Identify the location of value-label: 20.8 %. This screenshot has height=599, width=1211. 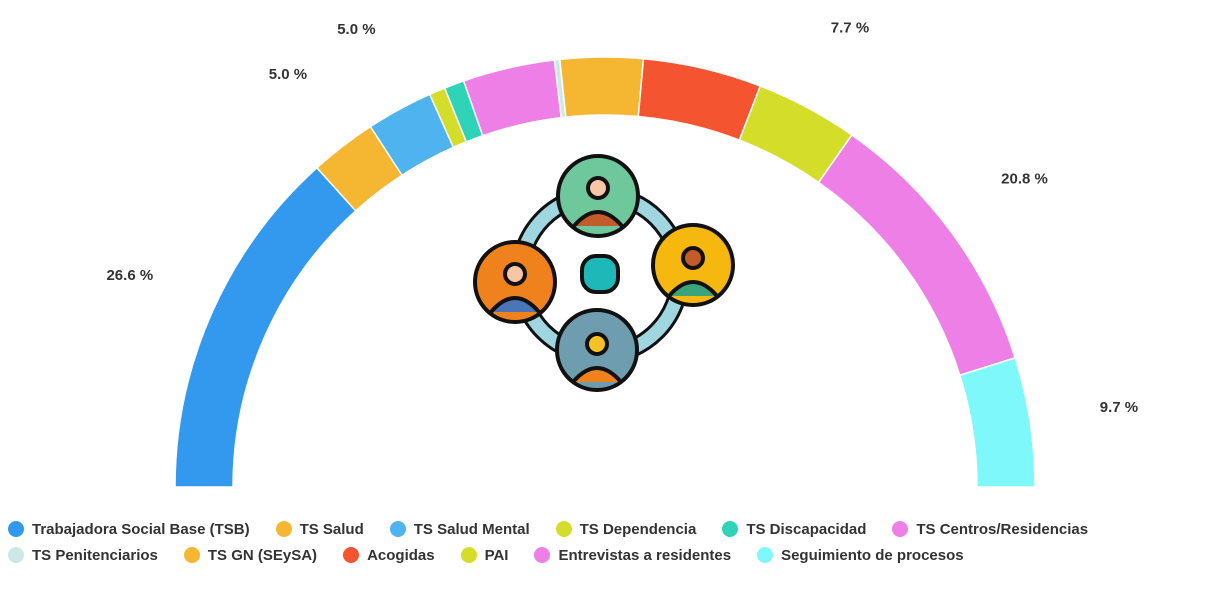
(1024, 179).